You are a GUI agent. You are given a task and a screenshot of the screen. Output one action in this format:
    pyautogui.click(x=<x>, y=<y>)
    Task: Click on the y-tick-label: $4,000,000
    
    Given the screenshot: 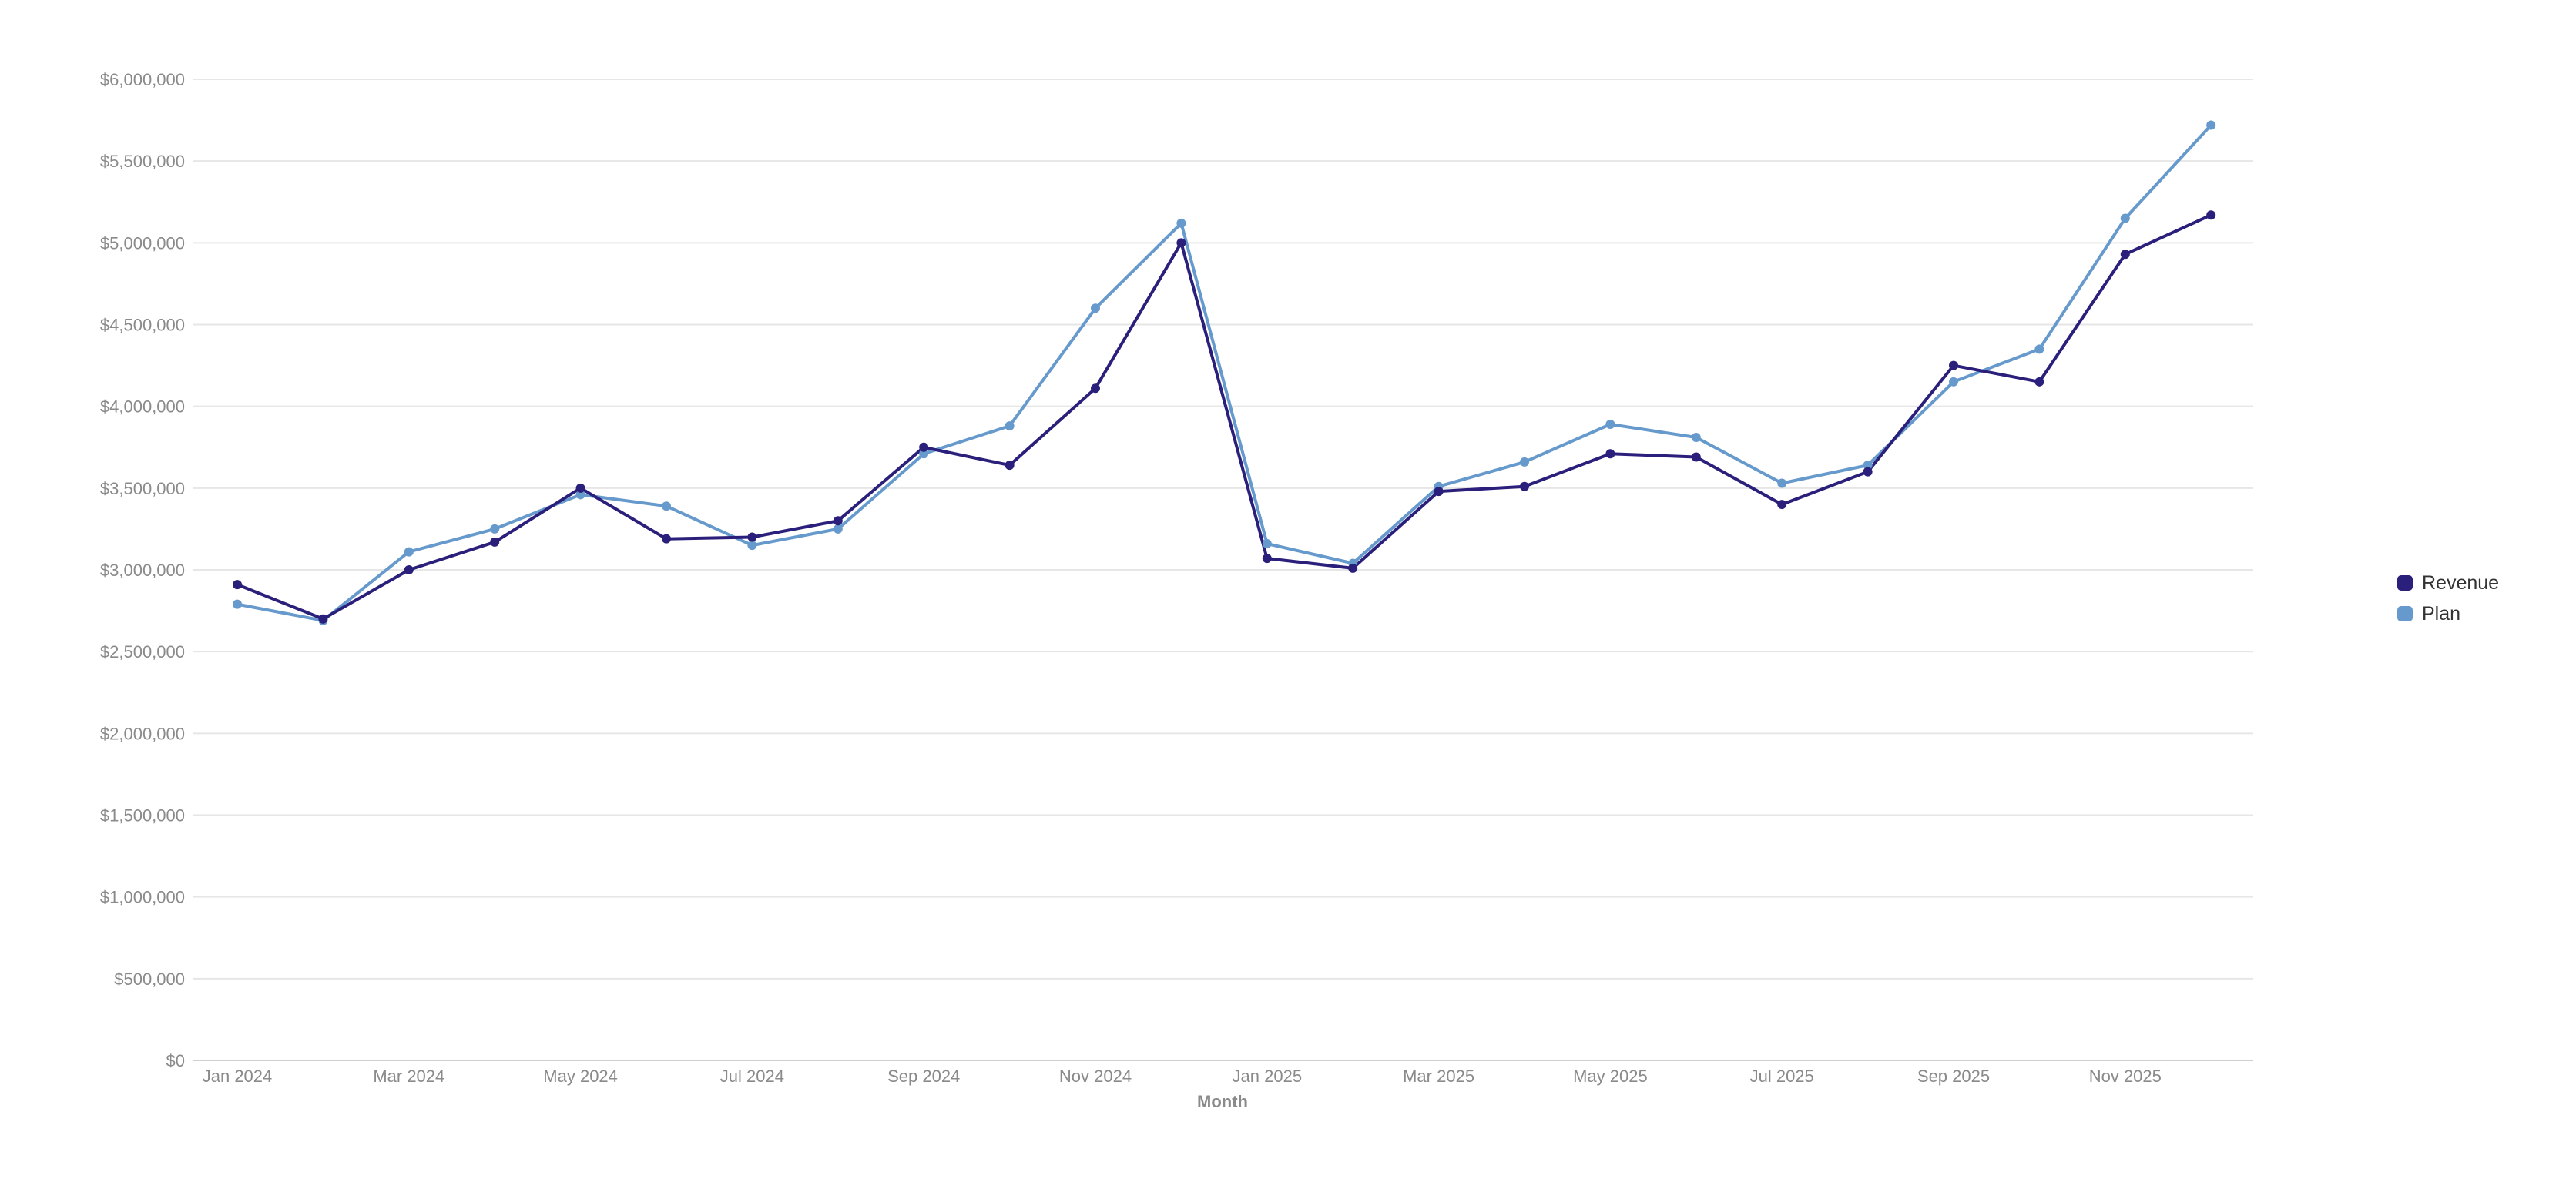 What is the action you would take?
    pyautogui.click(x=142, y=407)
    